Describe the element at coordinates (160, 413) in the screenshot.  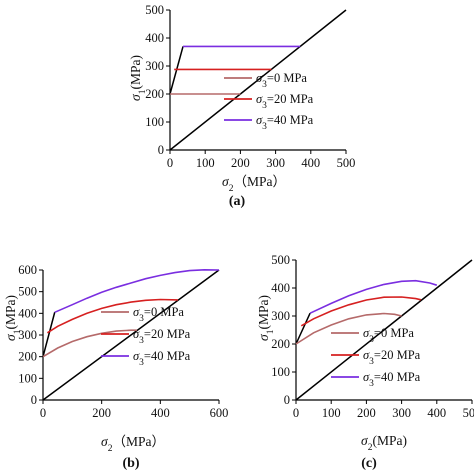
I see `x-tick-label-b: 400` at that location.